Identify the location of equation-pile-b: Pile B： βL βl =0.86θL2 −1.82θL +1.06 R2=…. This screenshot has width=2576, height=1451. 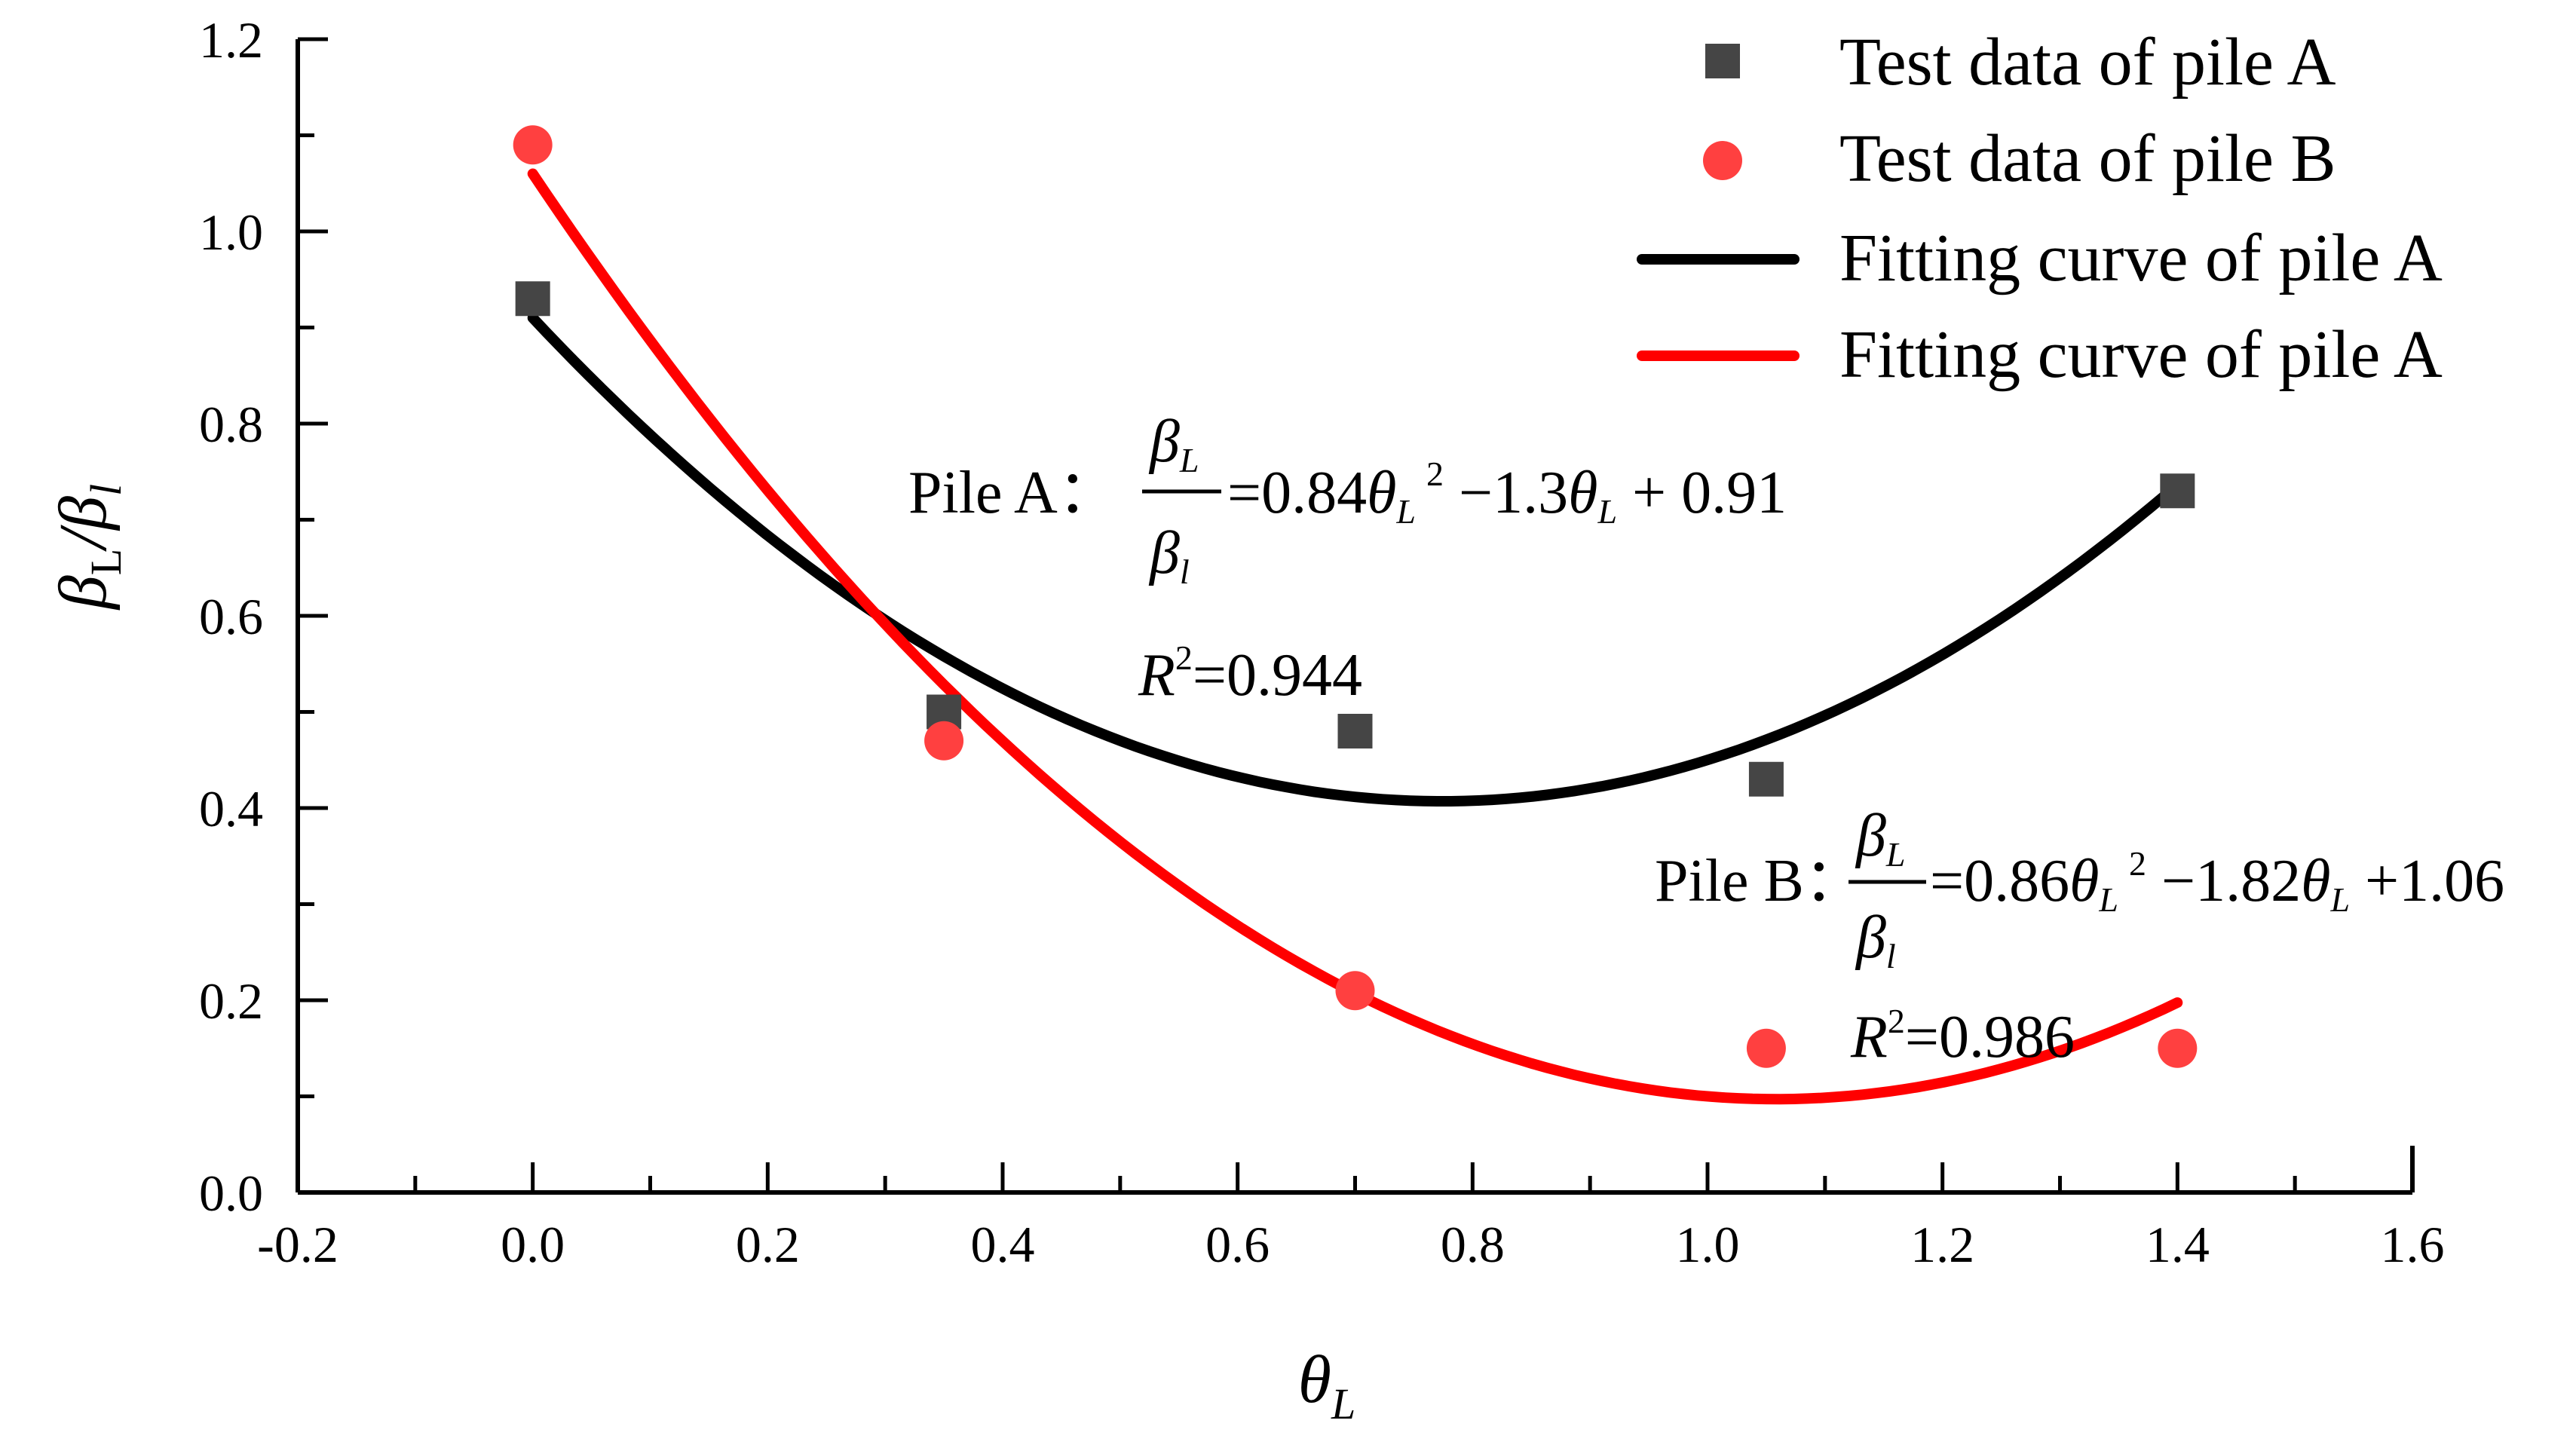
(2079, 936).